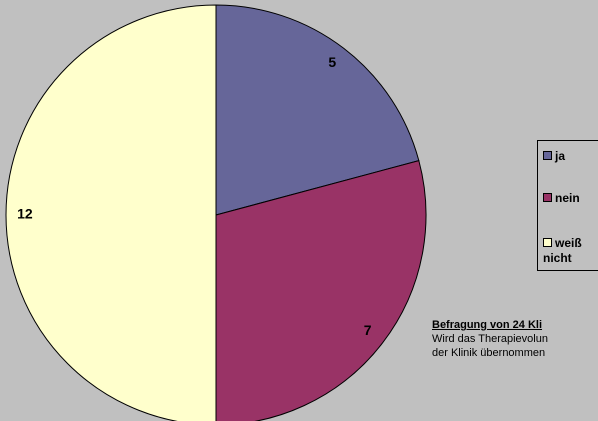  Describe the element at coordinates (368, 330) in the screenshot. I see `data-label: 7` at that location.